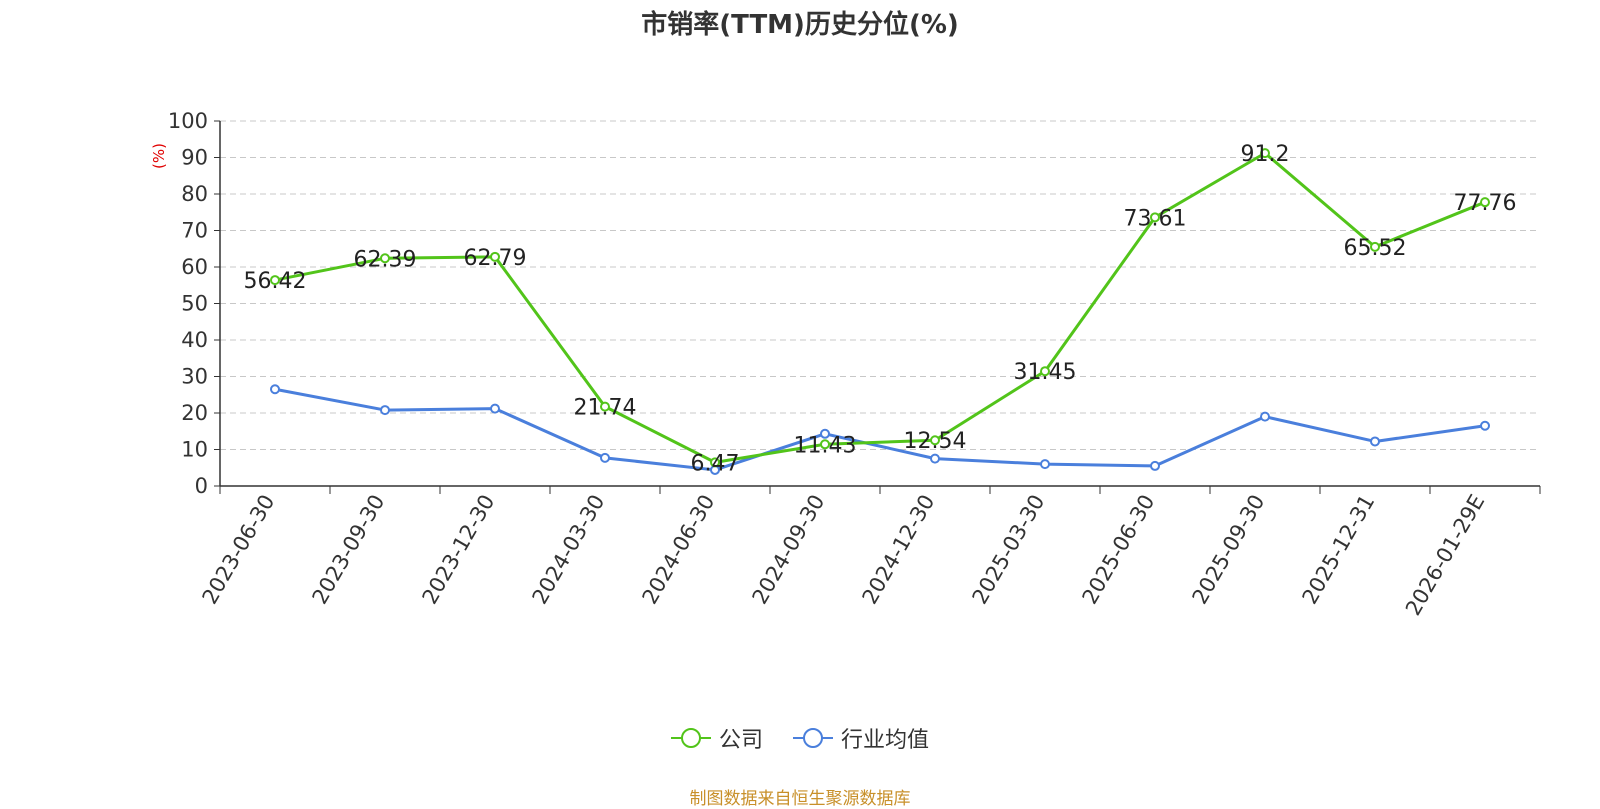 This screenshot has width=1600, height=809. I want to click on x-tick-label: 2025-12-31, so click(1339, 550).